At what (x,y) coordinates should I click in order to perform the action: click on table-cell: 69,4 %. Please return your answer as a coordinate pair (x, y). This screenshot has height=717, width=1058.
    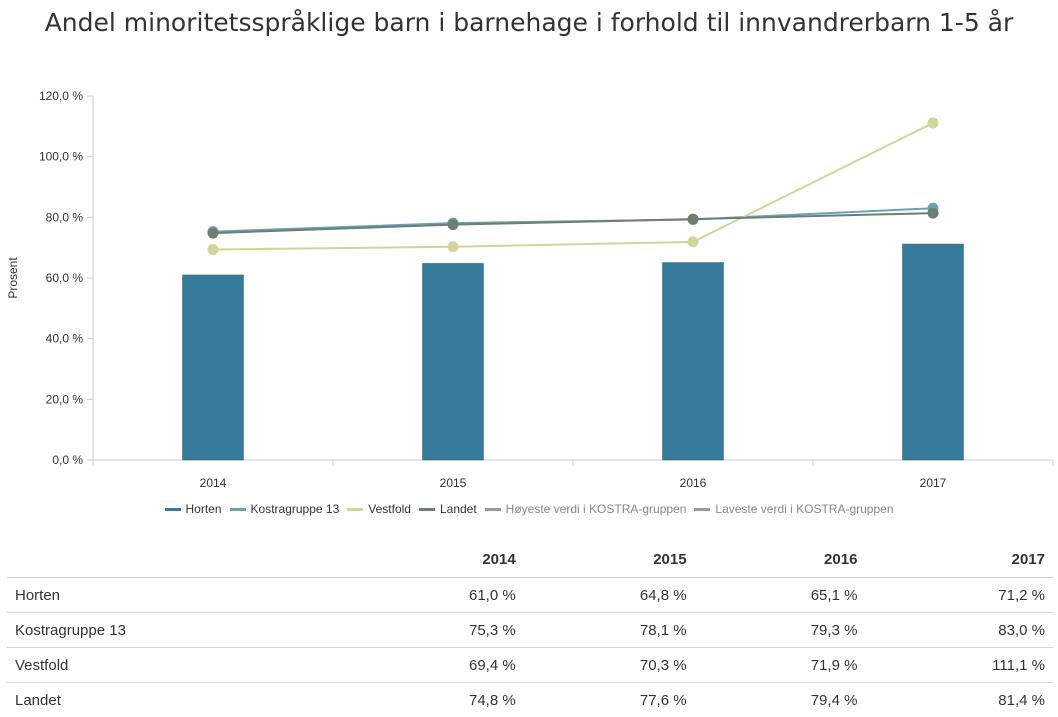
    Looking at the image, I should click on (438, 665).